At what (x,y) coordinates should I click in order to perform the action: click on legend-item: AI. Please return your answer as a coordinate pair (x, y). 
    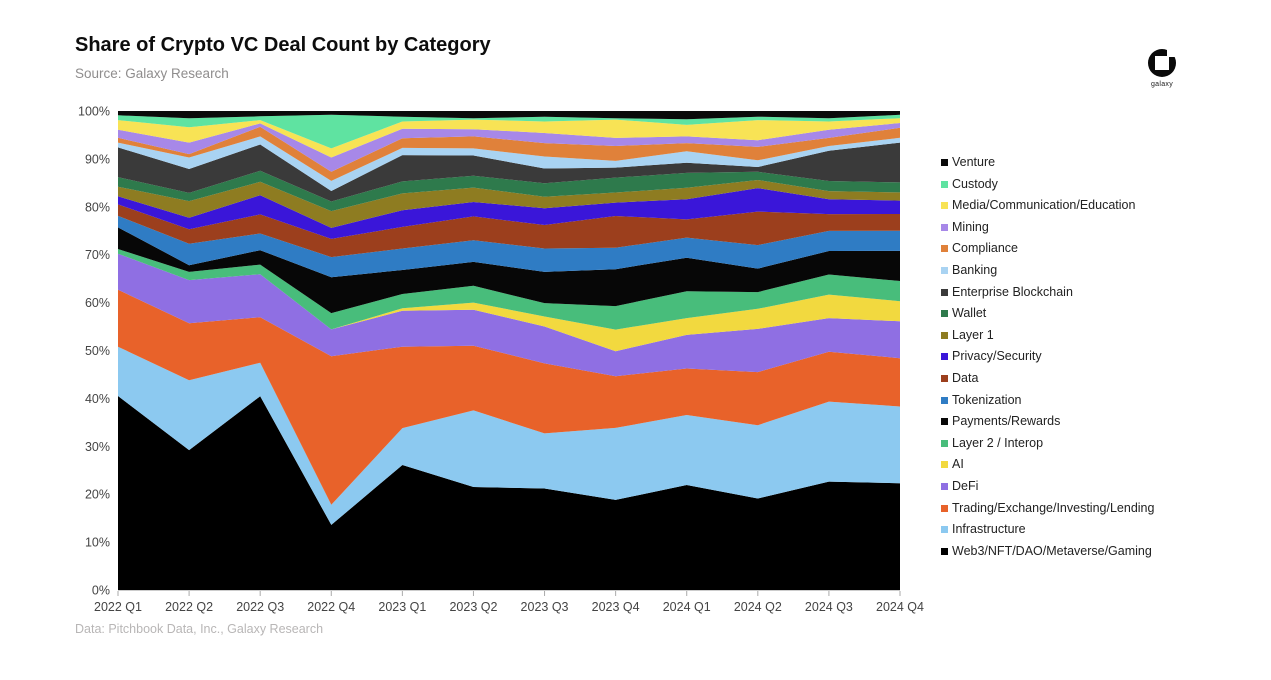
    Looking at the image, I should click on (1047, 464).